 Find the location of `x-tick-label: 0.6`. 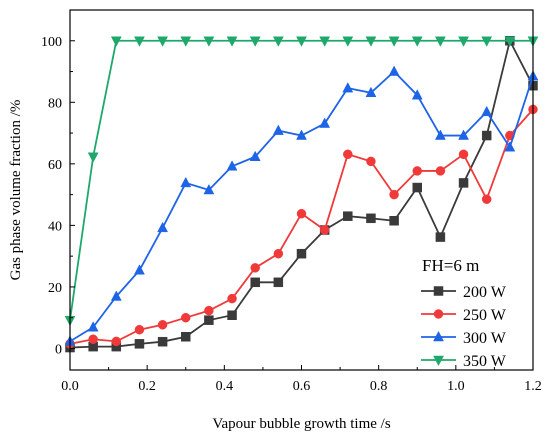

x-tick-label: 0.6 is located at coordinates (302, 386).